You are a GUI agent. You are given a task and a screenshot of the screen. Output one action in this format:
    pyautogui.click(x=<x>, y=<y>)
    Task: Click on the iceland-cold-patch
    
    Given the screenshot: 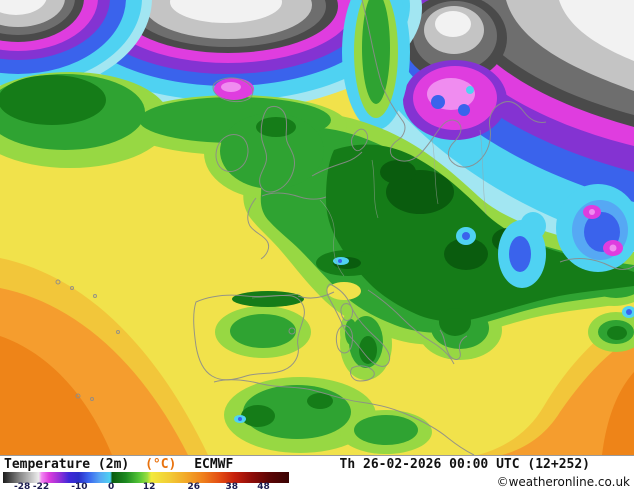 What is the action you would take?
    pyautogui.click(x=234, y=89)
    